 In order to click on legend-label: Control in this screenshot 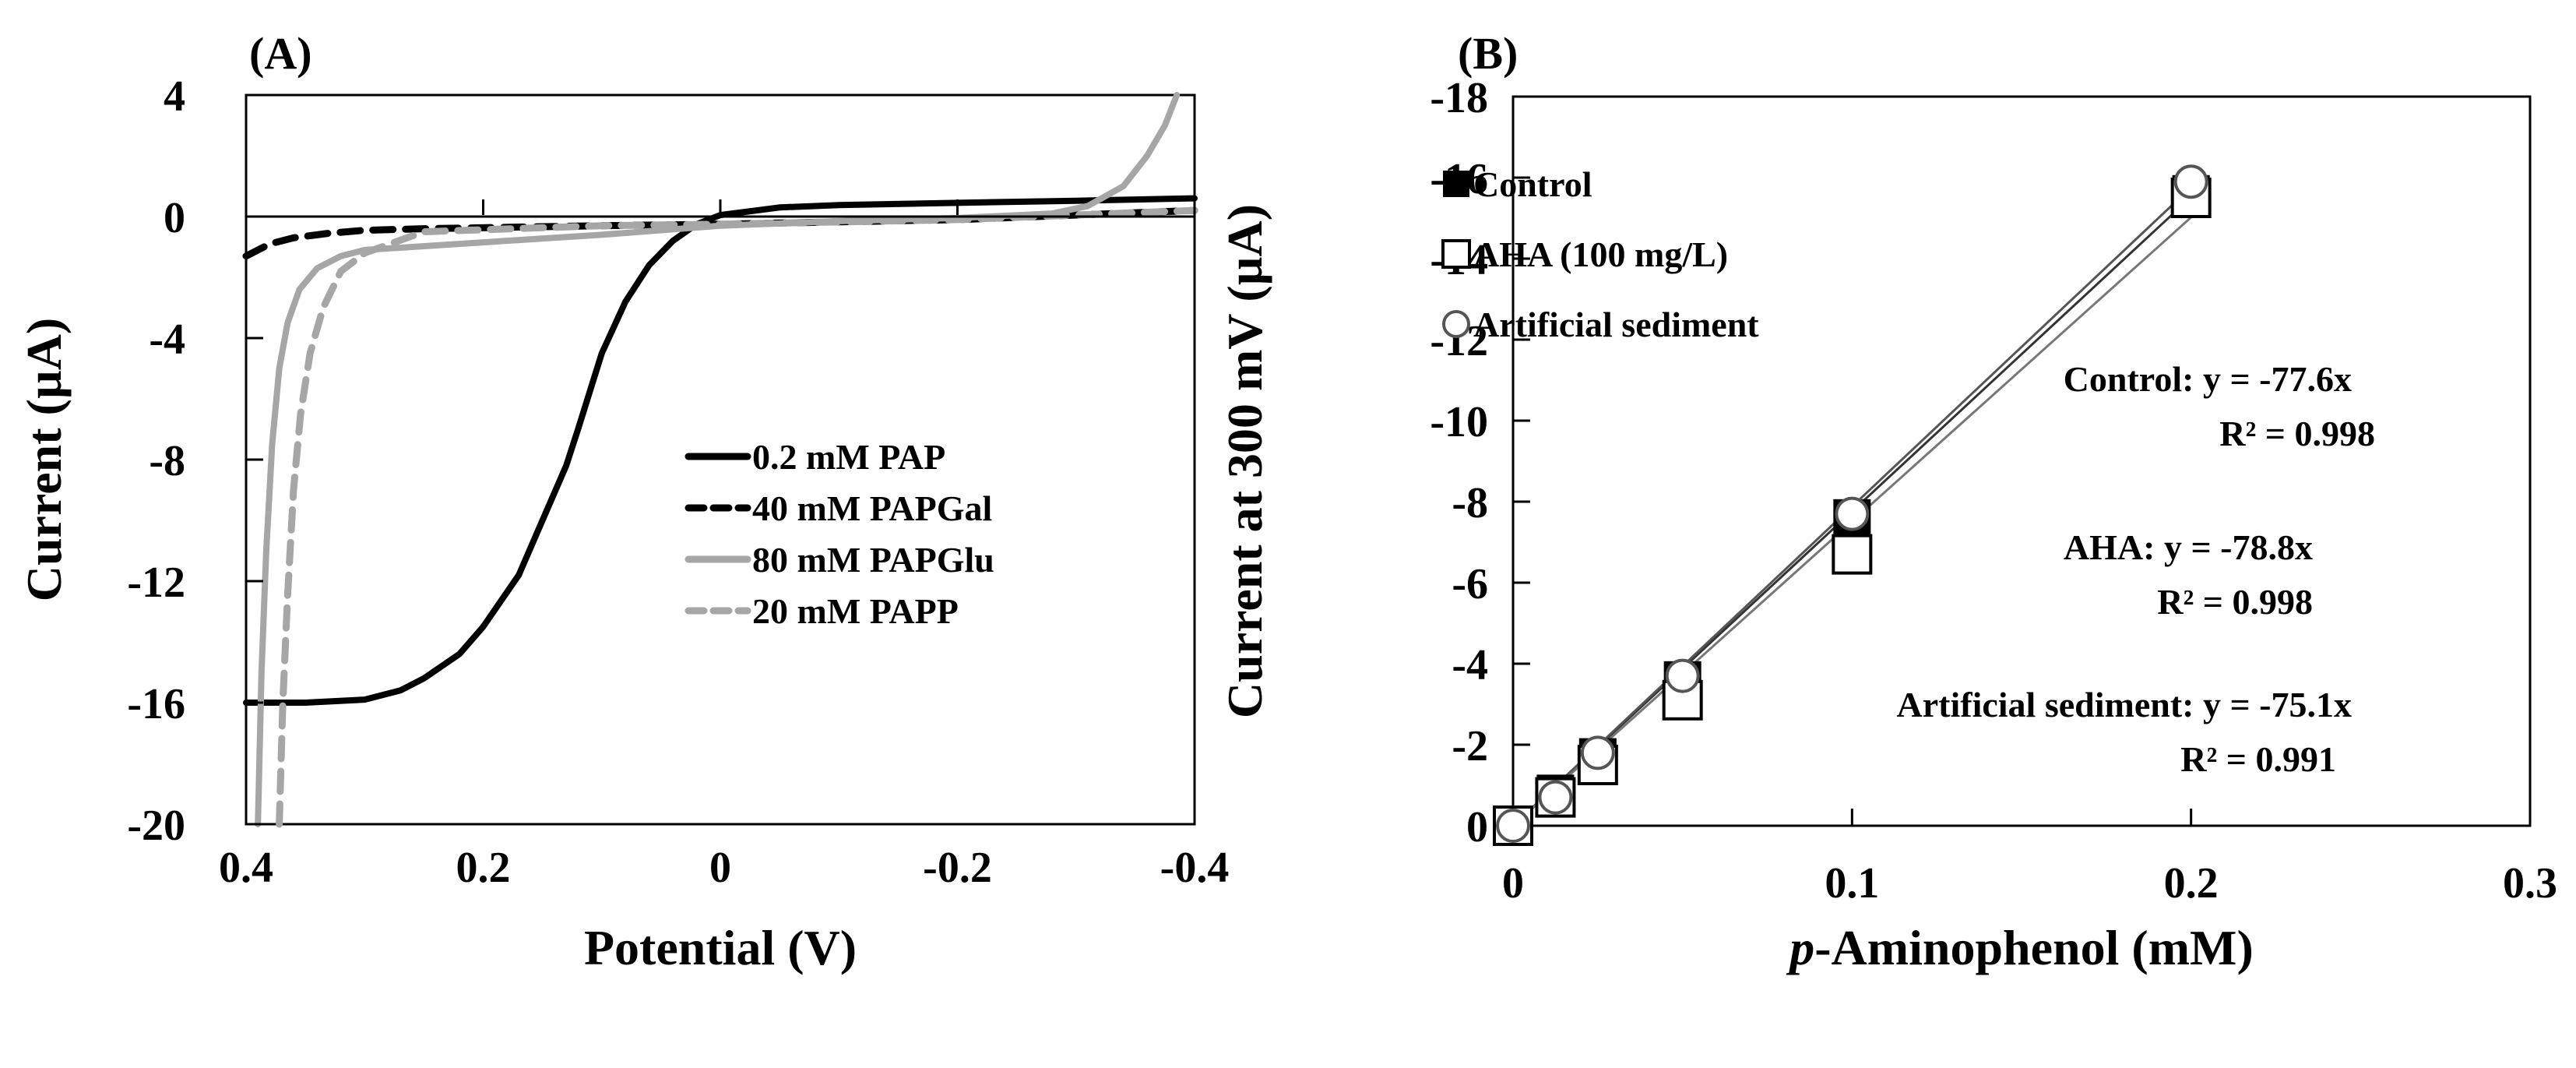, I will do `click(1532, 184)`.